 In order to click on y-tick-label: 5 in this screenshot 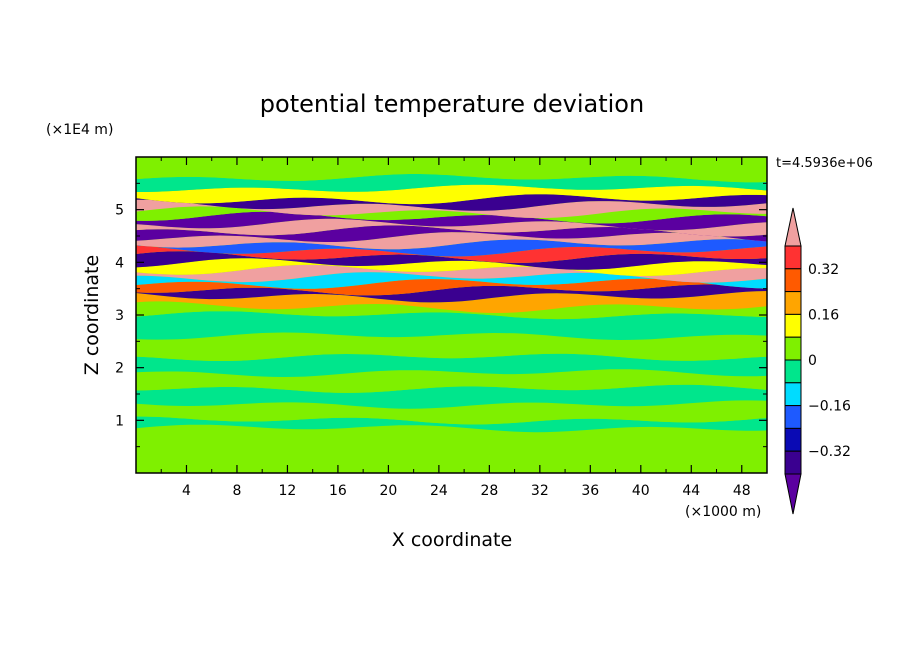, I will do `click(119, 211)`.